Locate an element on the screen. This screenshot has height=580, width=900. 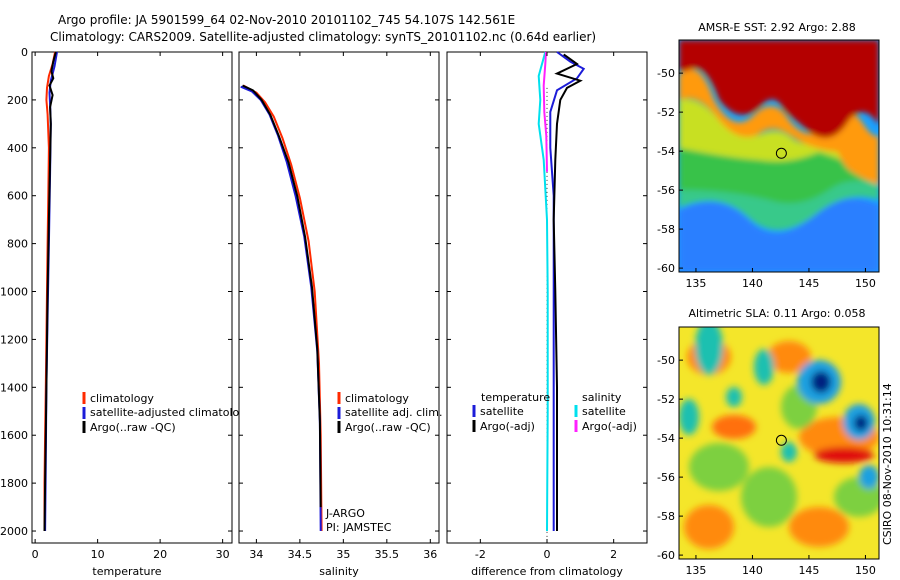
legend-header-temperature: temperature is located at coordinates (515, 397).